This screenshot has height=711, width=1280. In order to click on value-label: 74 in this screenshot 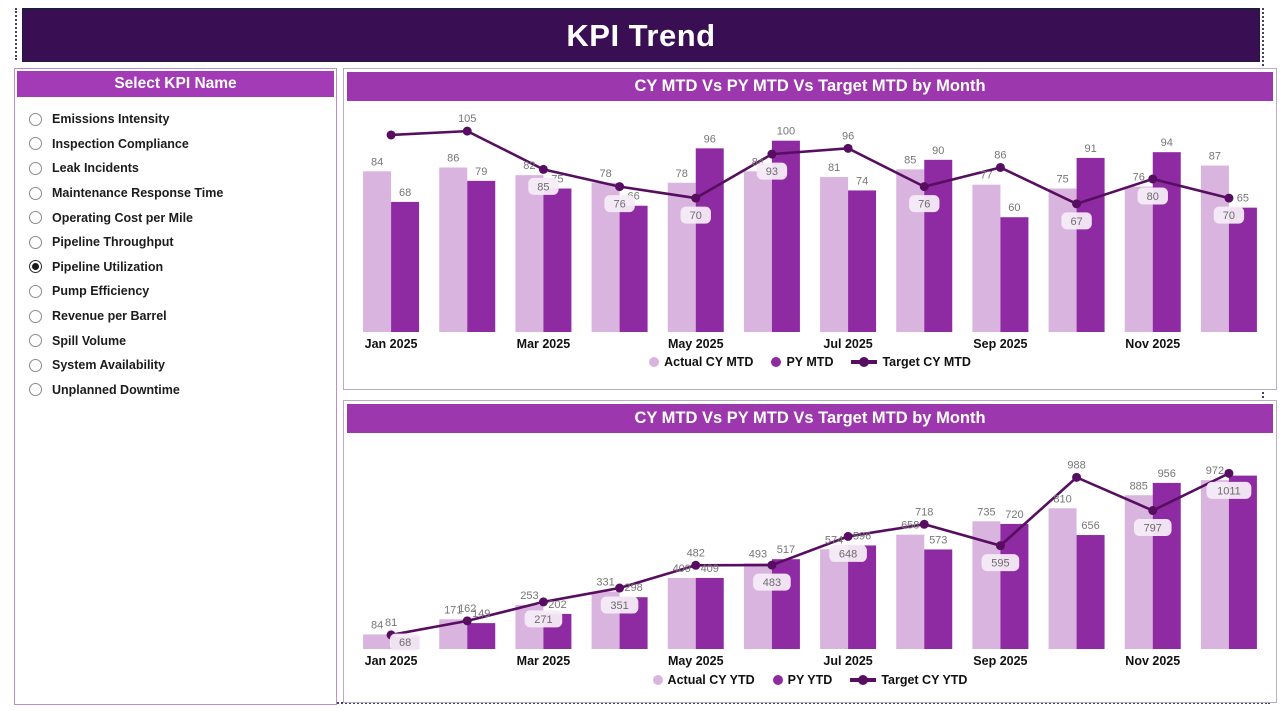, I will do `click(862, 181)`.